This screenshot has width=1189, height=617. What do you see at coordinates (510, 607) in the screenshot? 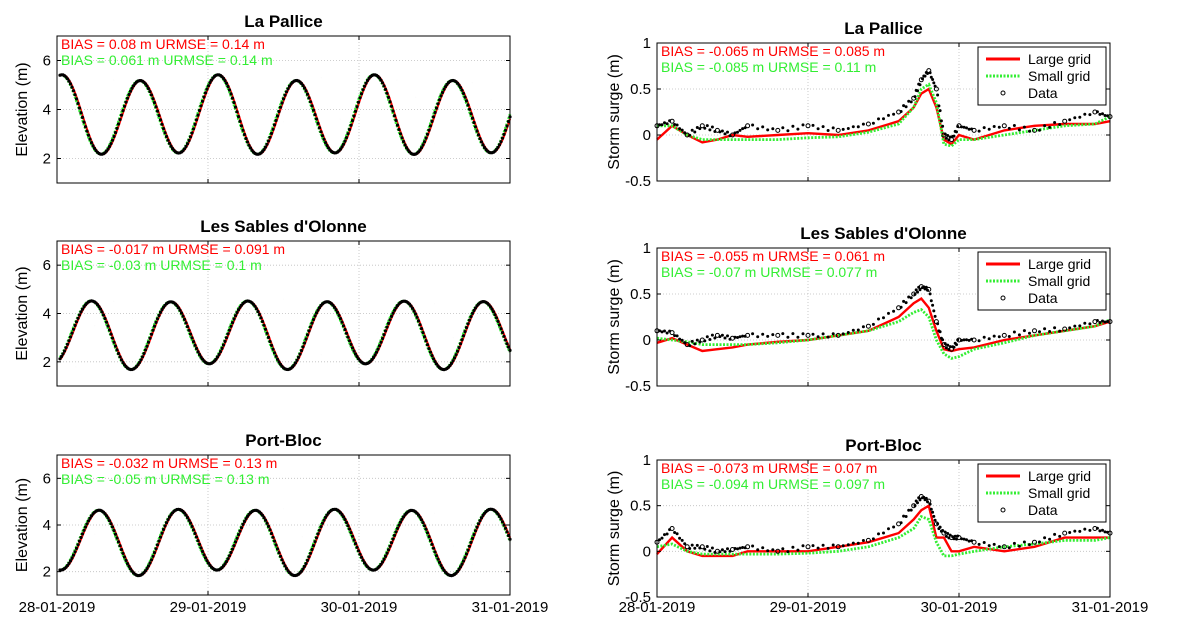
I see `x-tick-label: 31-01-2019` at bounding box center [510, 607].